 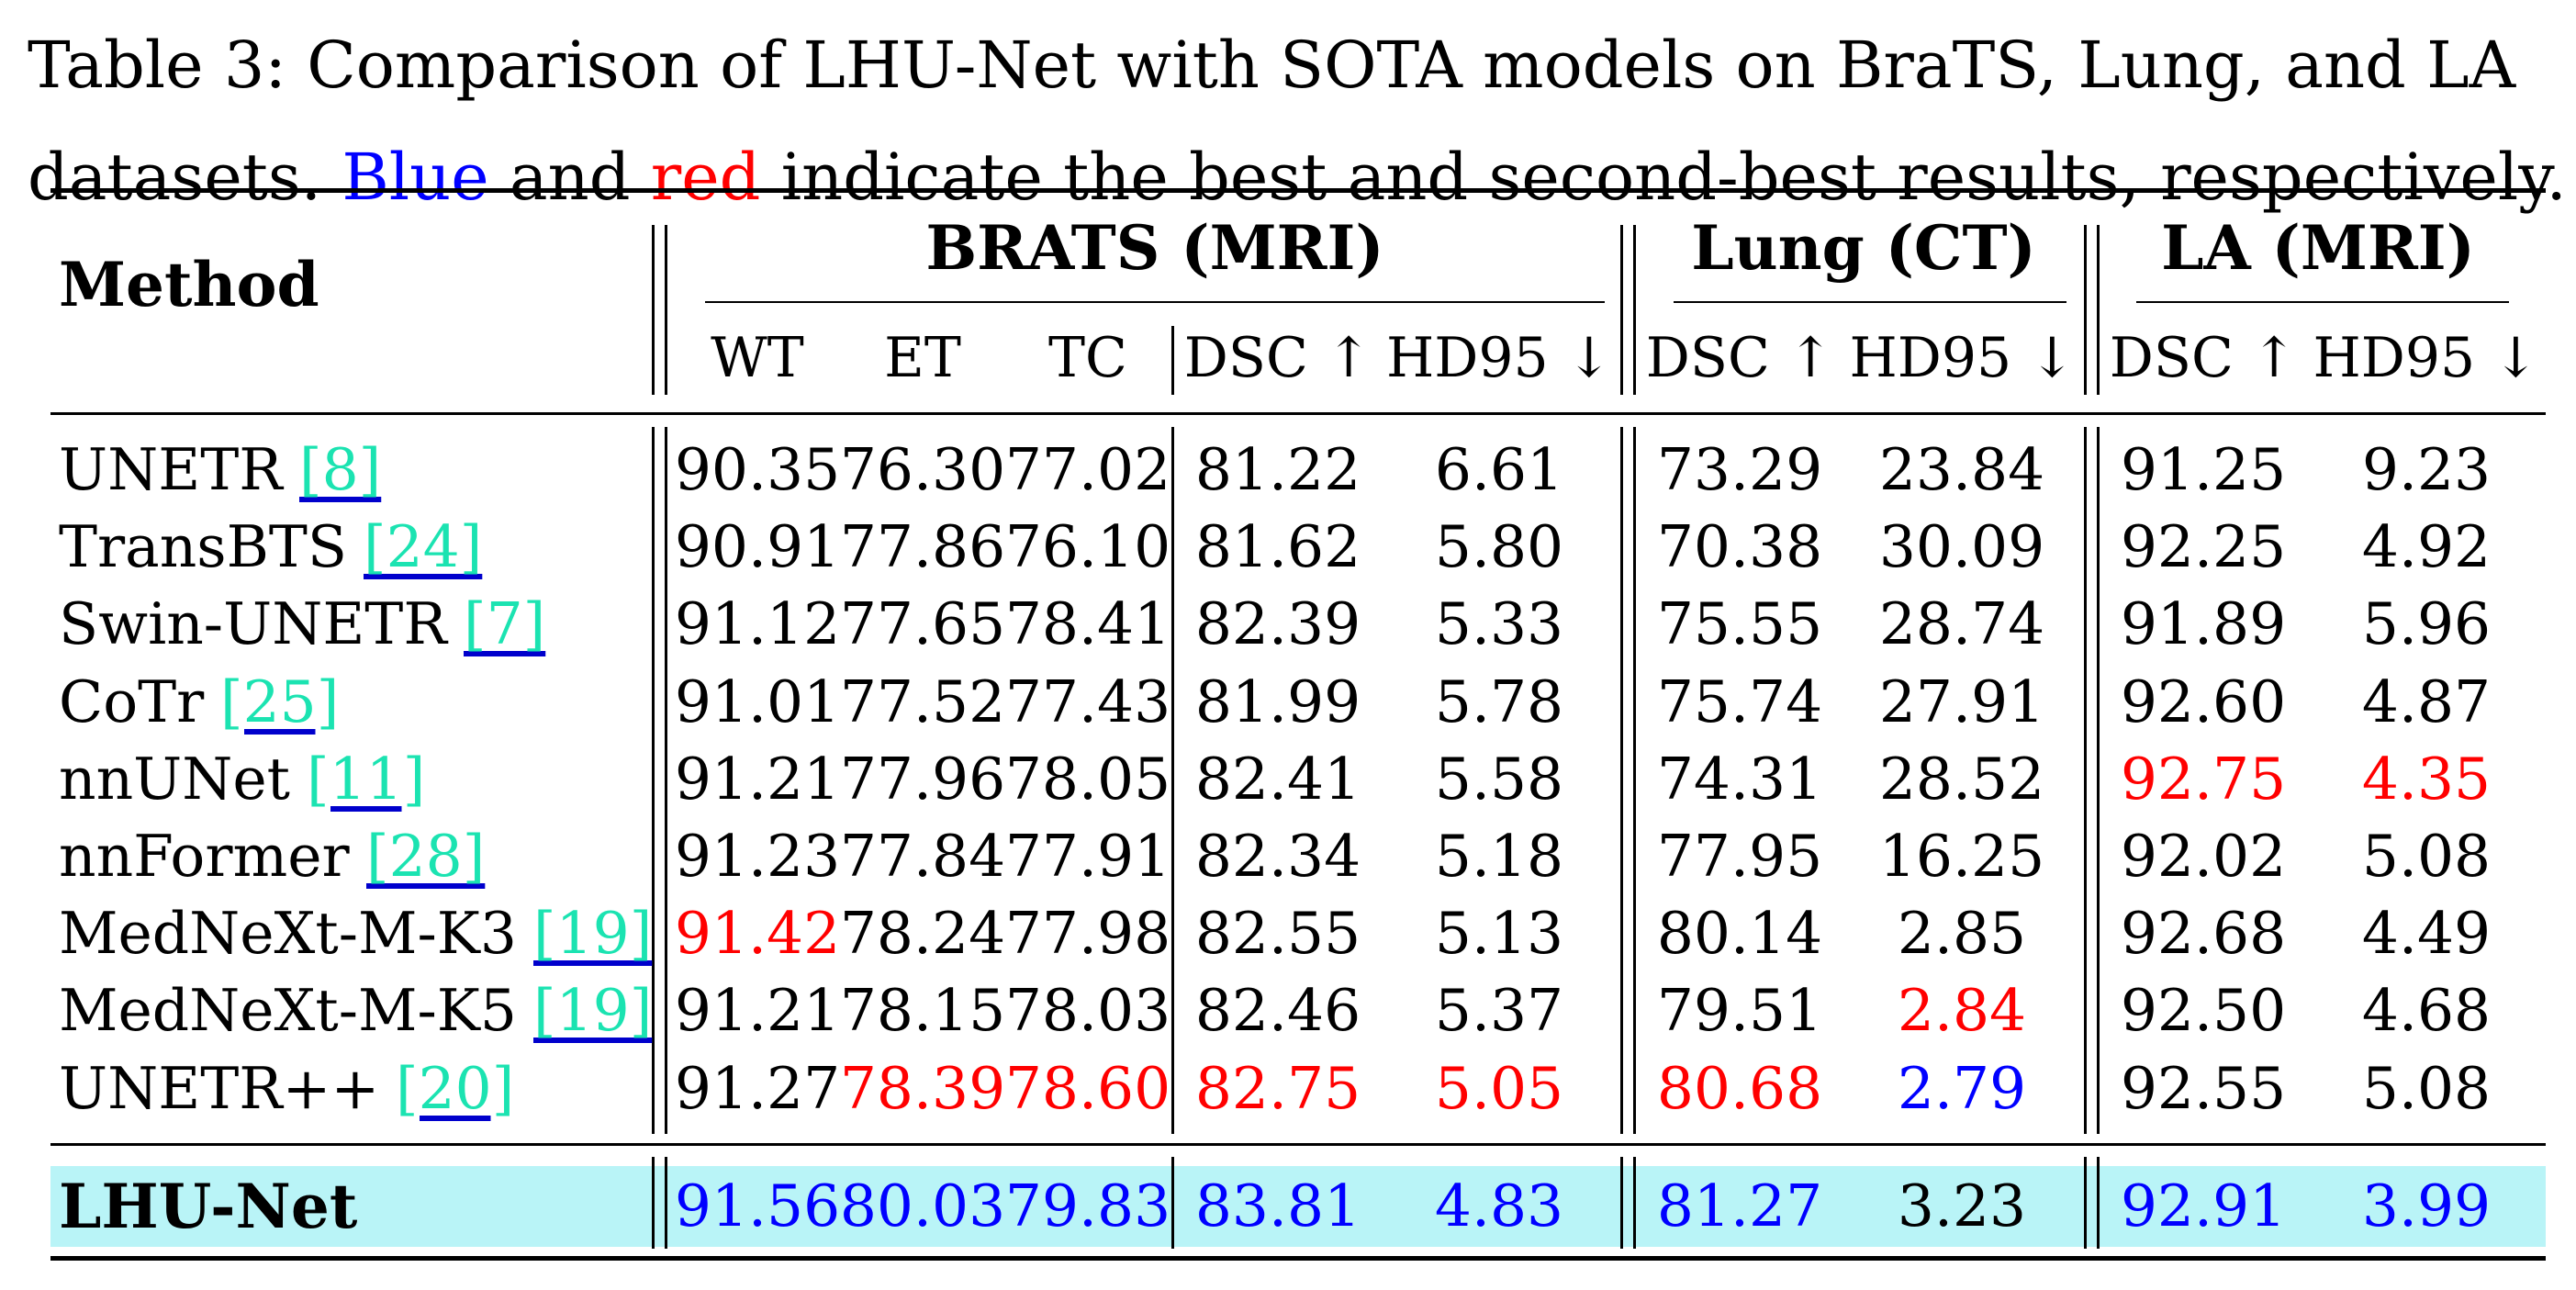 I want to click on cell-et: 77.86, so click(x=922, y=547).